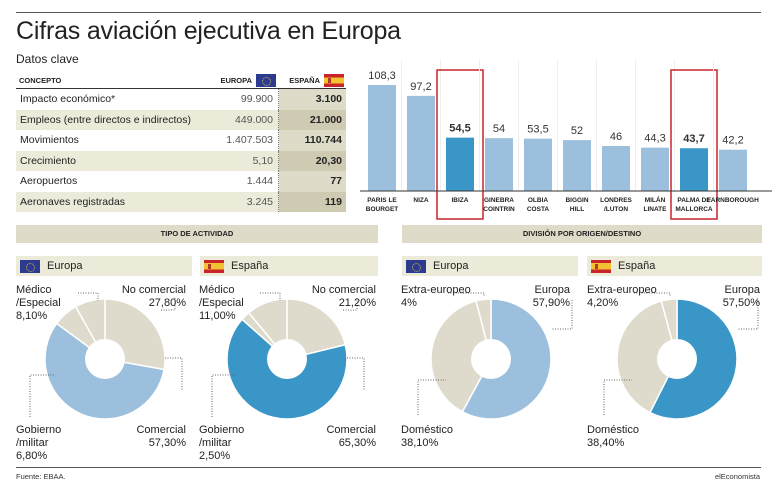 The width and height of the screenshot is (778, 500). Describe the element at coordinates (343, 296) in the screenshot. I see `label-nocomercial-spain: No comercial 21,20%` at that location.